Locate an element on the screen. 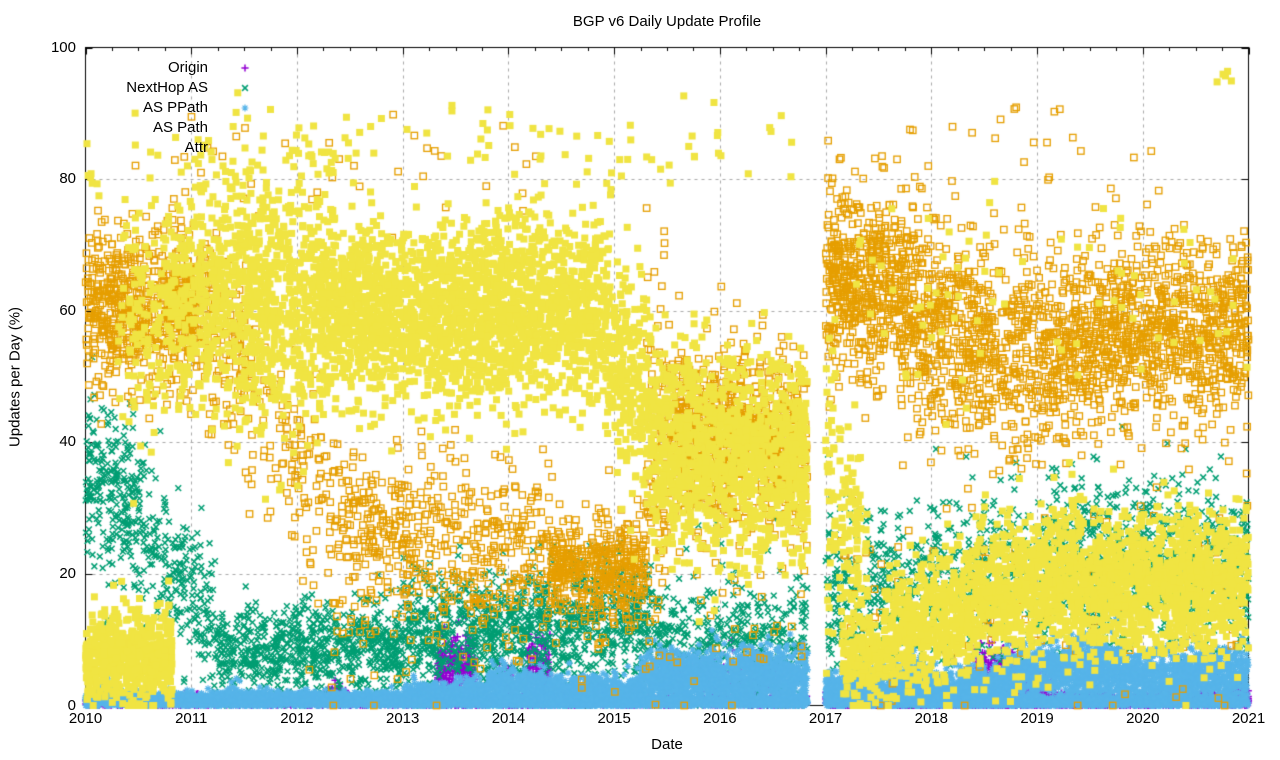  legend-entry: AS Path is located at coordinates (172, 128).